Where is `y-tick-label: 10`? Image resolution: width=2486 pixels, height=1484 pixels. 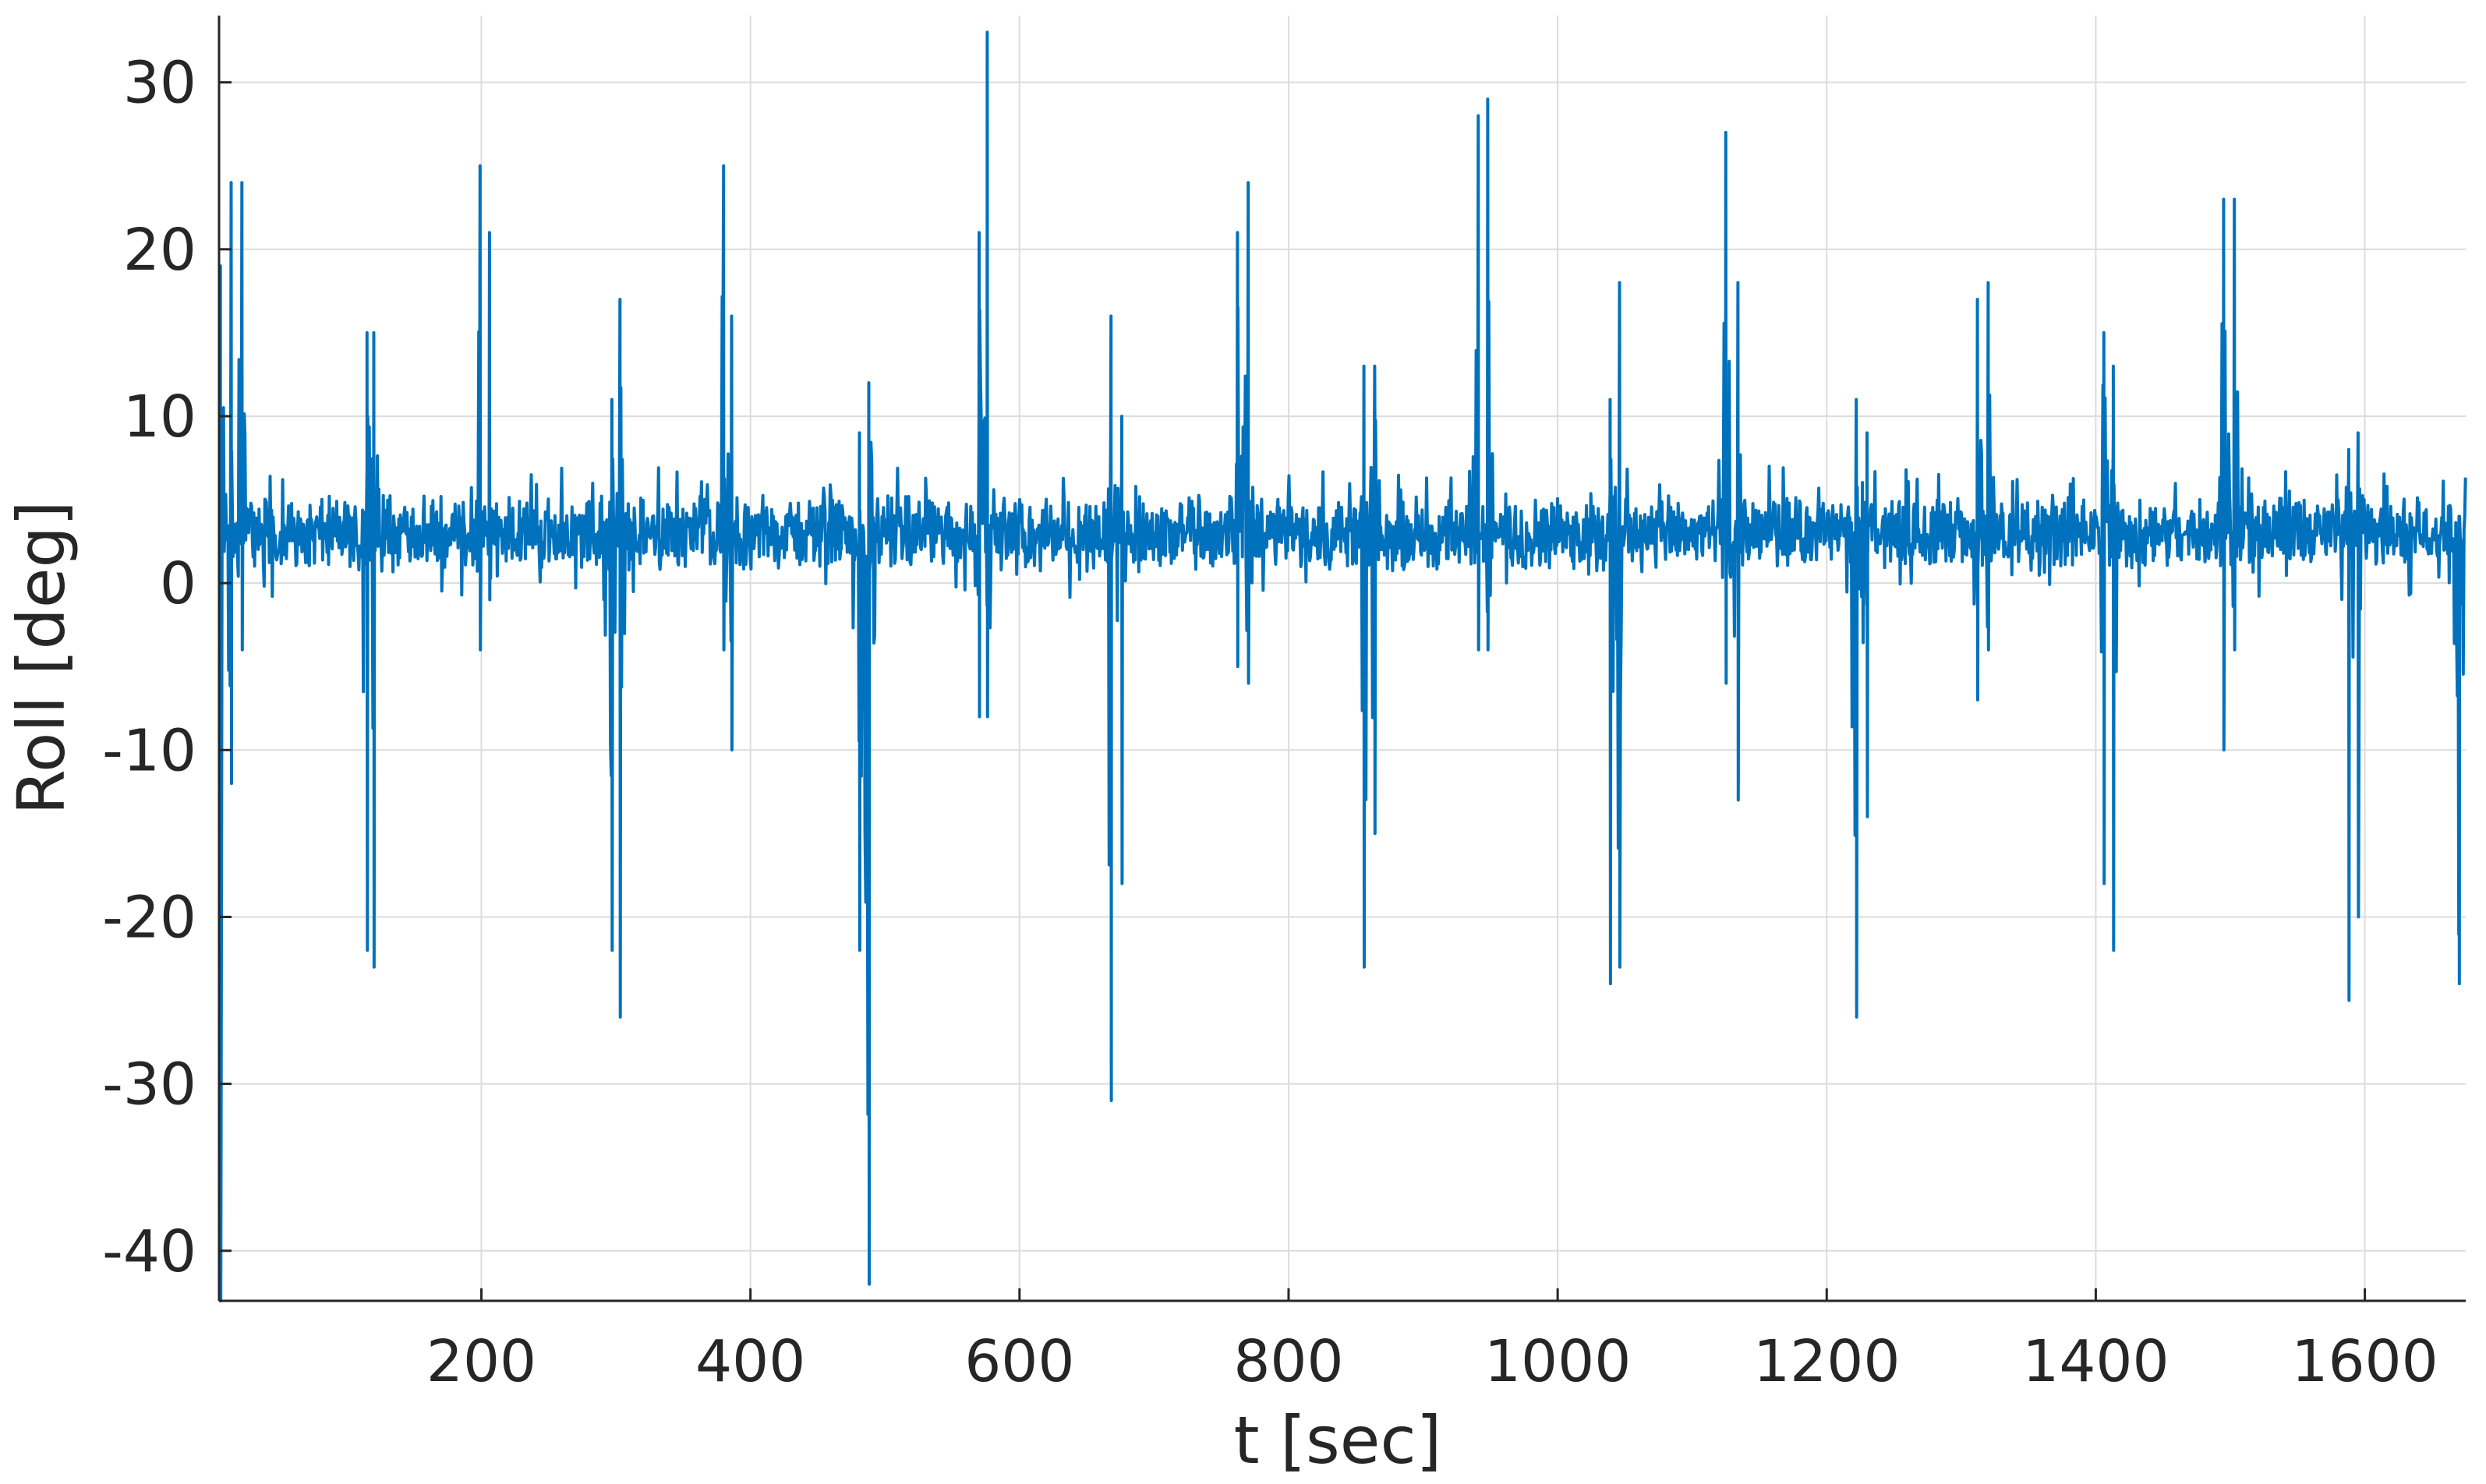 y-tick-label: 10 is located at coordinates (159, 416).